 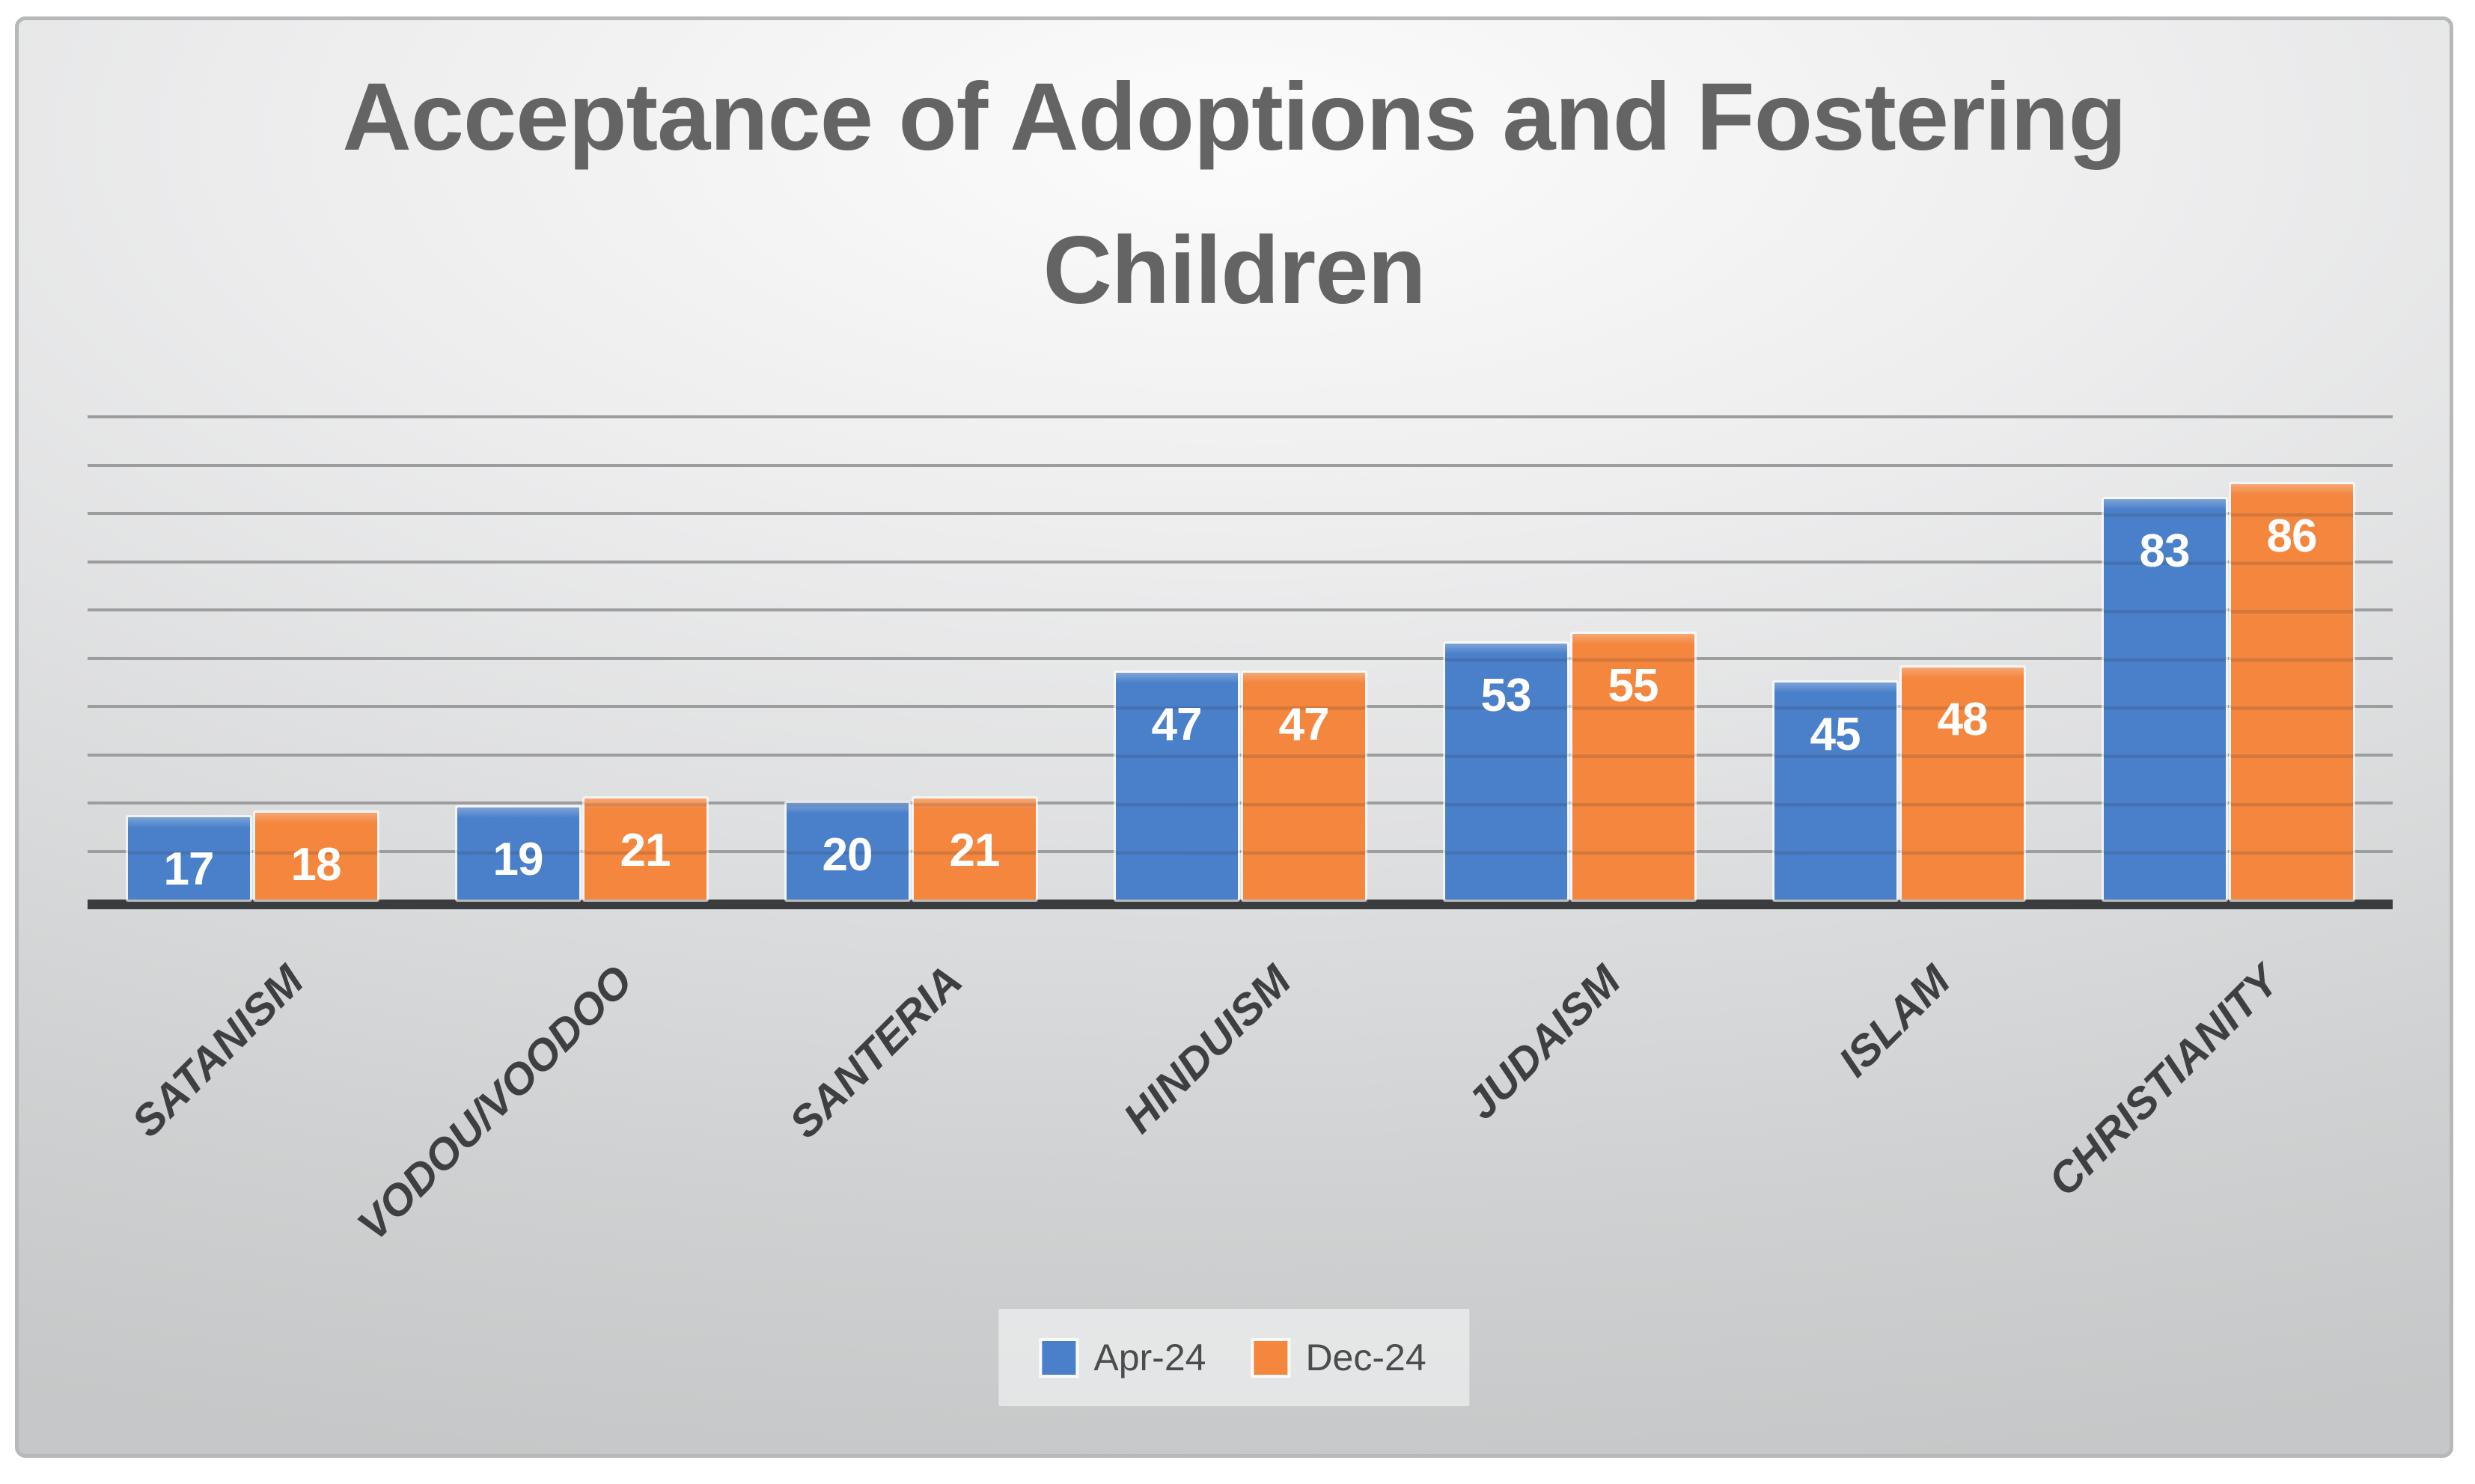 I want to click on bar-dec-24-santeria: 21, so click(x=974, y=849).